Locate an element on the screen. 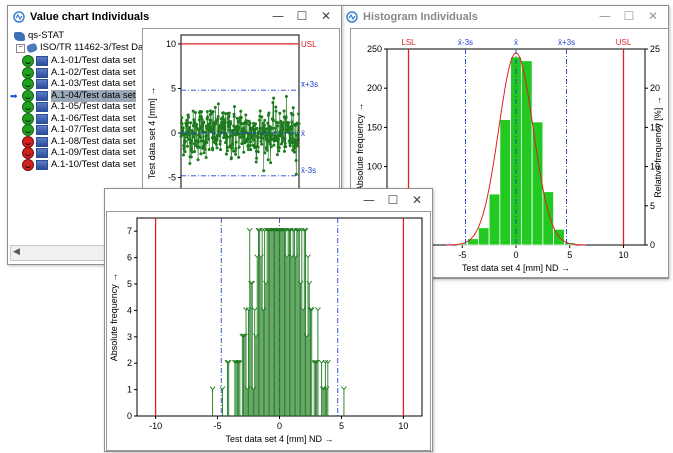  y-axis-label: Absolute frequency → is located at coordinates (114, 317).